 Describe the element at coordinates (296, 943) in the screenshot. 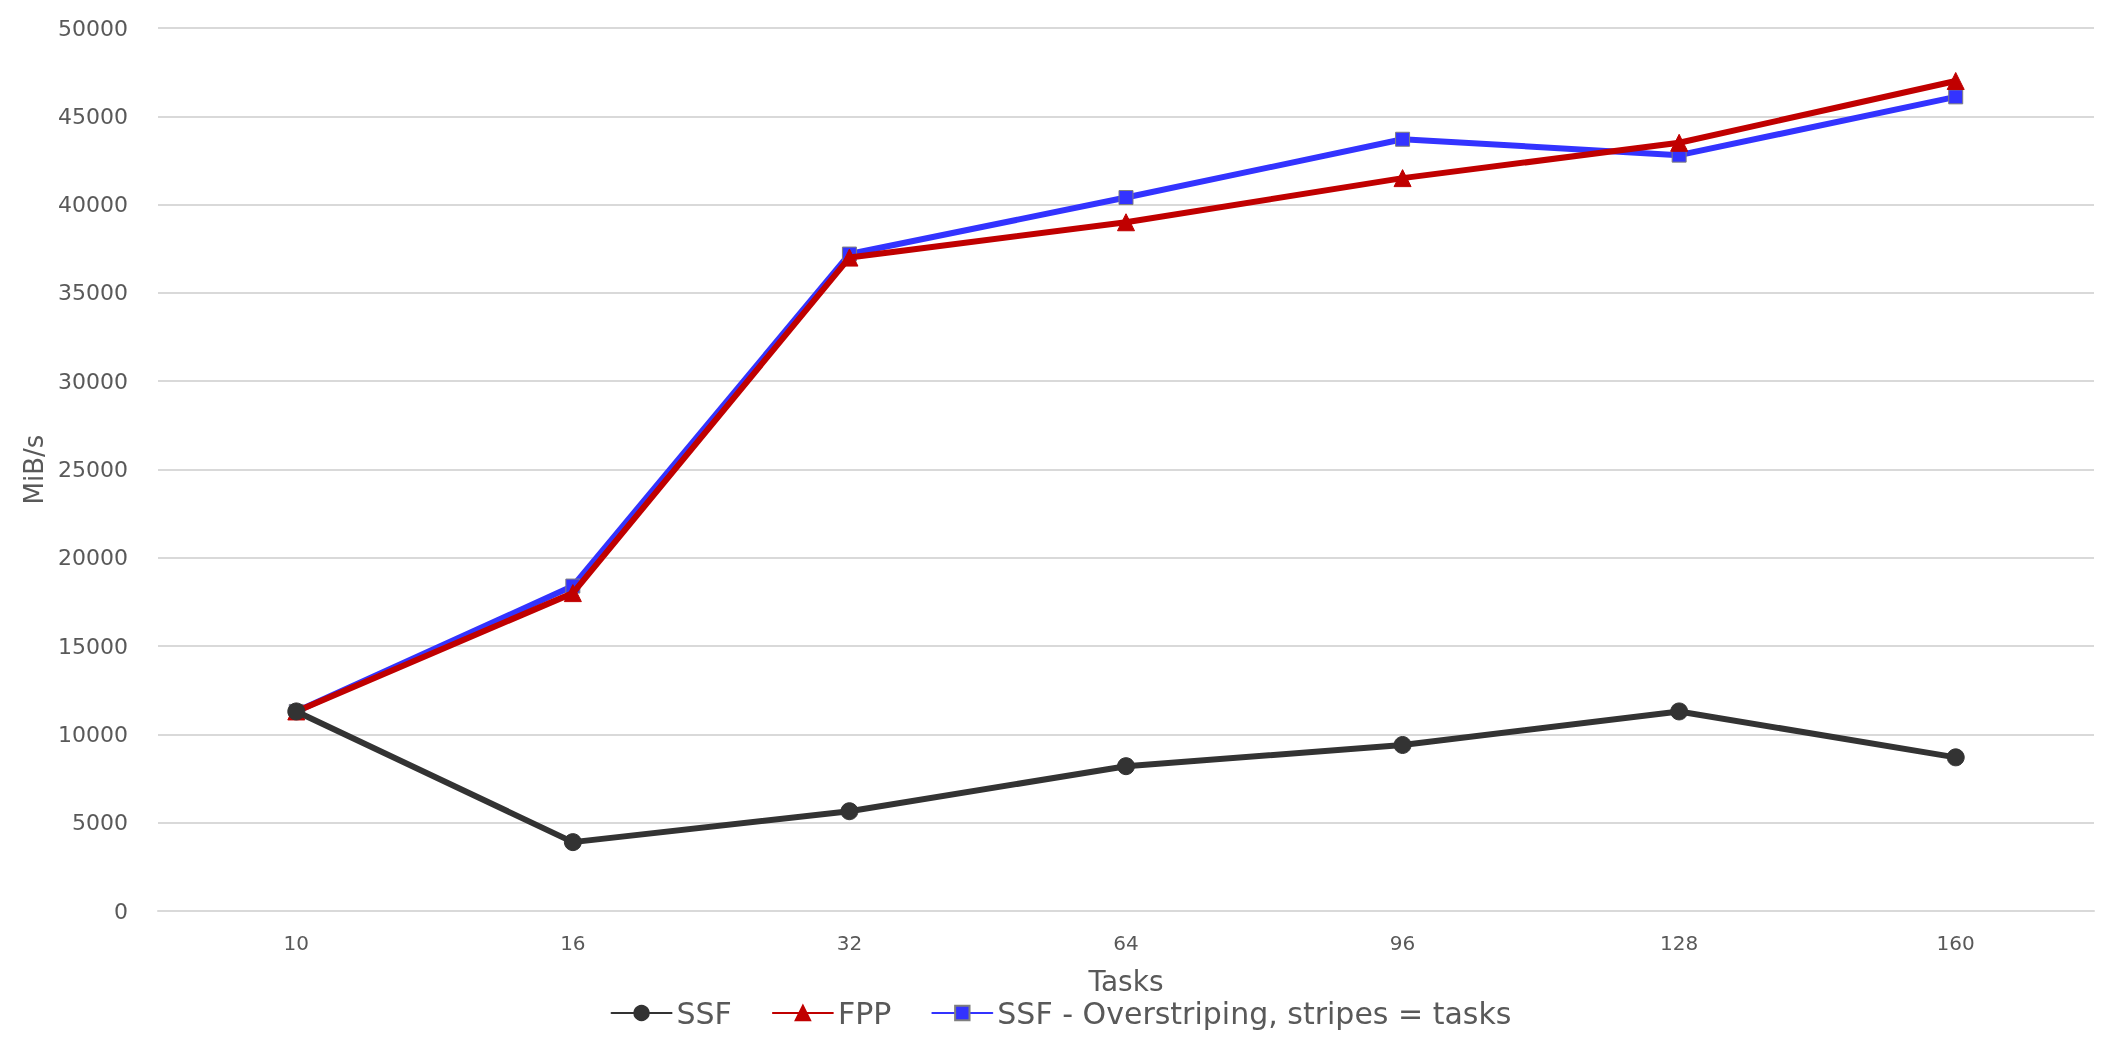

I see `x-tick-label: 10` at that location.